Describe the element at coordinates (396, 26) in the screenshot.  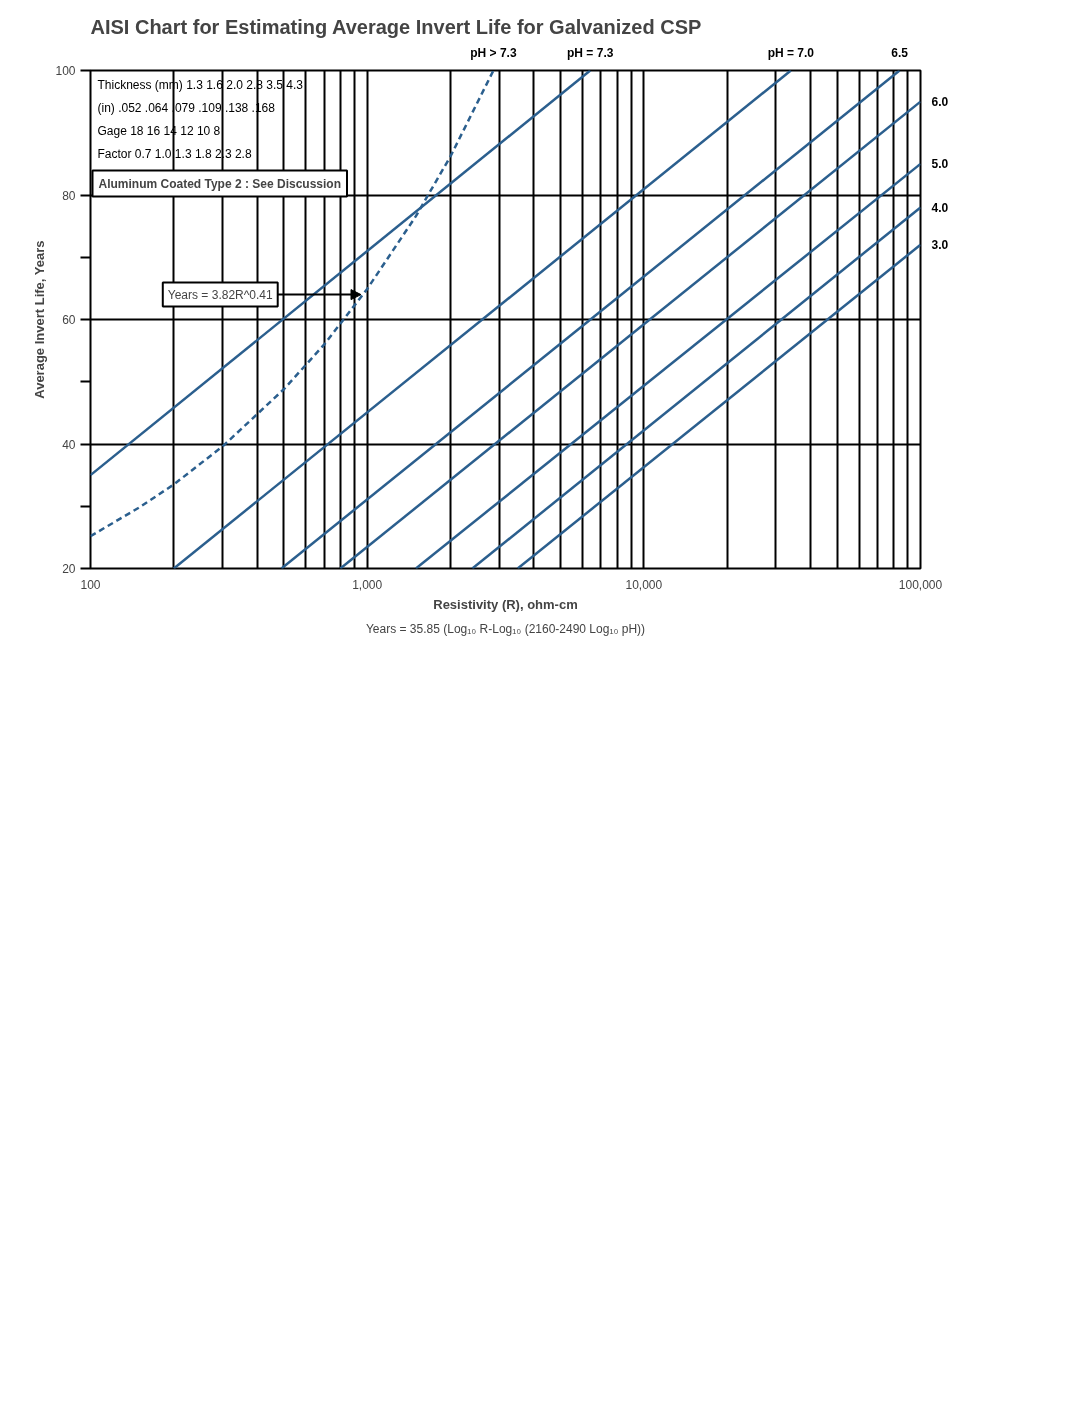
I see `chart-title: AISI Chart for Estimating Average Invert Life for Galvanized CSP` at that location.